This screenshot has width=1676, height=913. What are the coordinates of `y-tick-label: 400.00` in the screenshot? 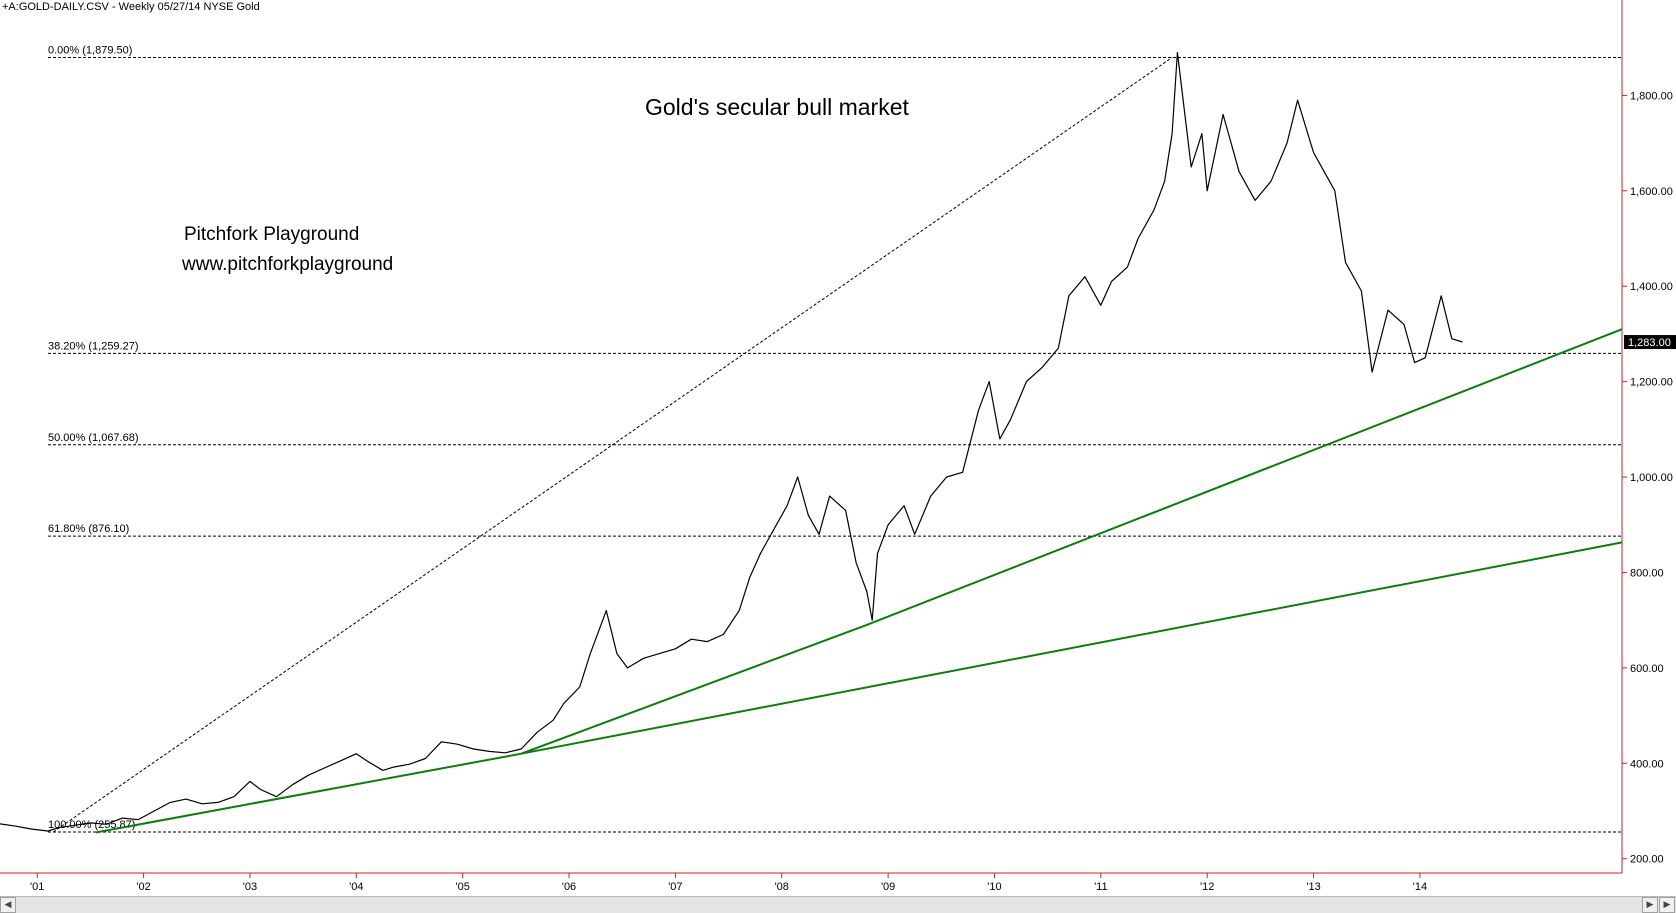 It's located at (1647, 764).